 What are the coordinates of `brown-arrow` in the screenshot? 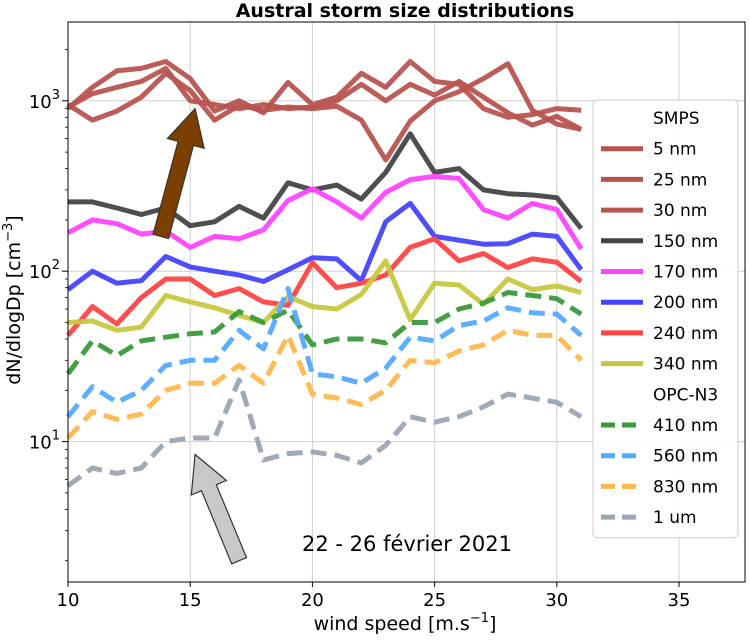 It's located at (178, 173).